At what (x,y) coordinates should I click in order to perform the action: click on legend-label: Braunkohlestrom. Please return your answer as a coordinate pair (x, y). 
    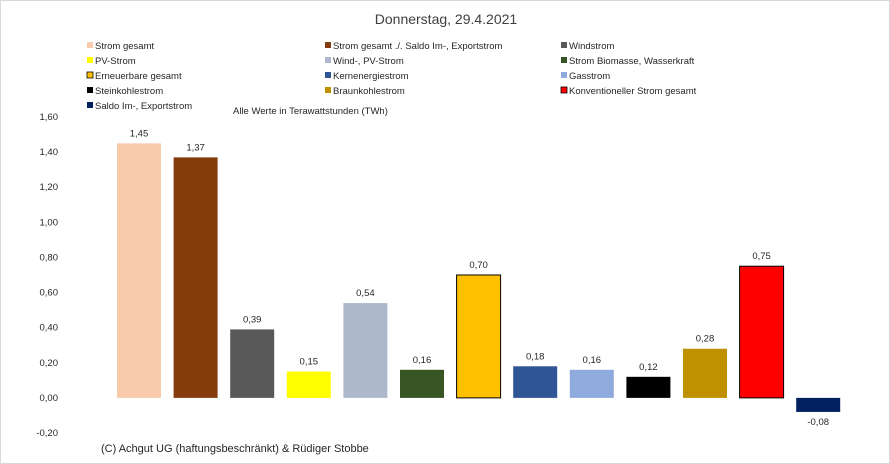
    Looking at the image, I should click on (369, 91).